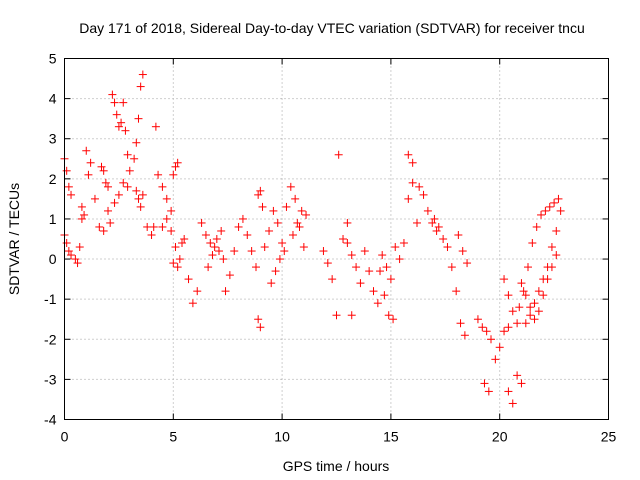  Describe the element at coordinates (53, 179) in the screenshot. I see `y-tick-label: 2` at that location.